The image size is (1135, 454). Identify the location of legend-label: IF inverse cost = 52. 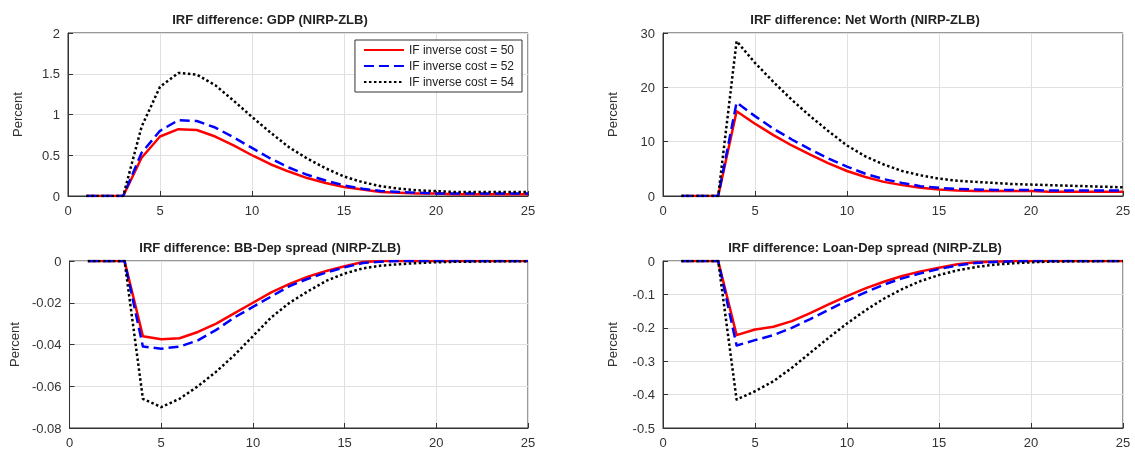
(461, 66).